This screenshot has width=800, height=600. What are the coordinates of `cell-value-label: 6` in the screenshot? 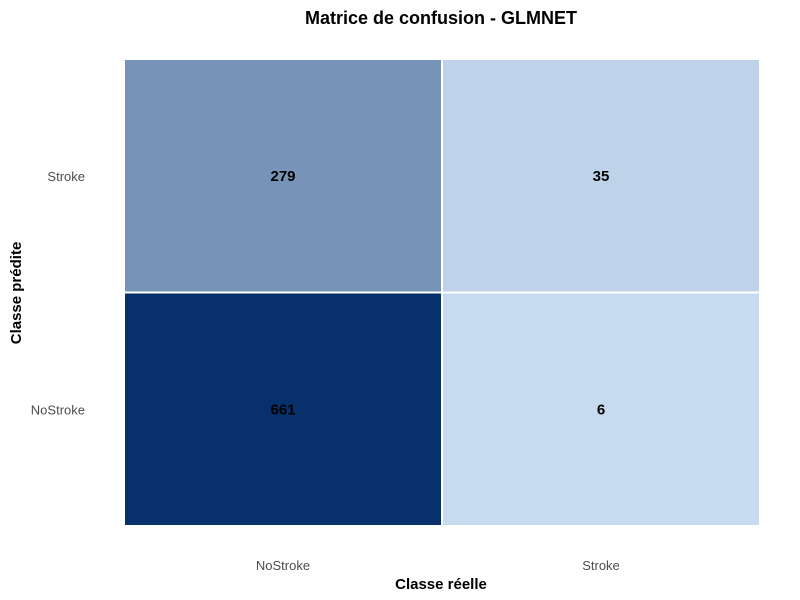 It's located at (601, 409).